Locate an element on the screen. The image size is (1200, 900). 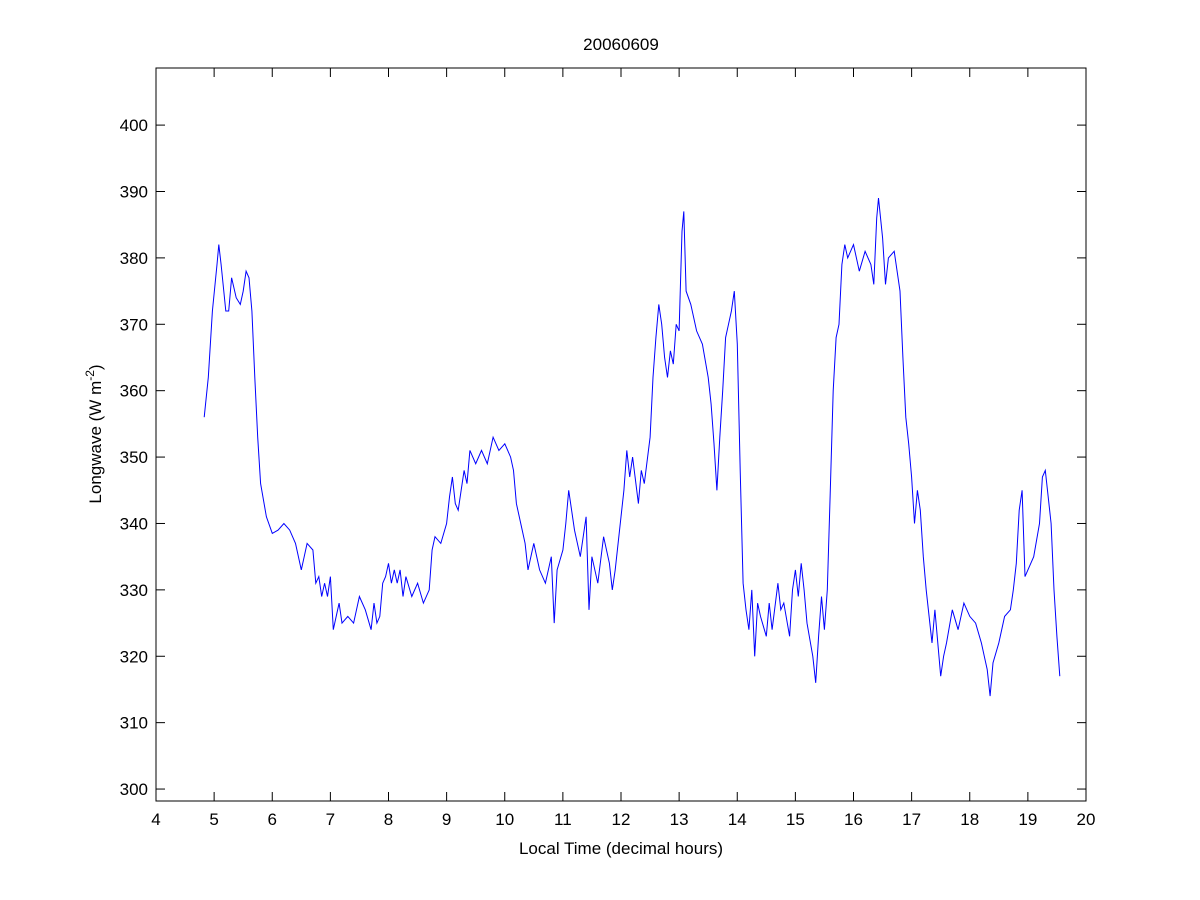
x-tick-label: 5 is located at coordinates (213, 819).